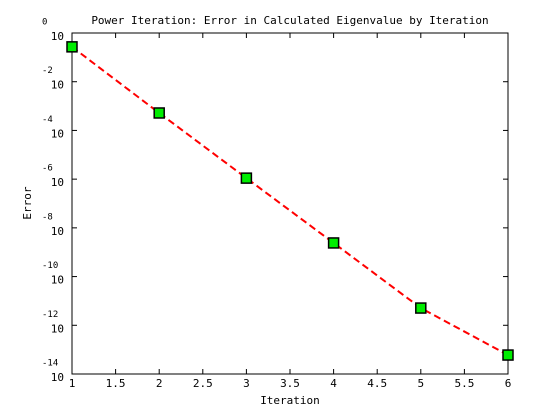  I want to click on x-axis-label: Iteration, so click(290, 400).